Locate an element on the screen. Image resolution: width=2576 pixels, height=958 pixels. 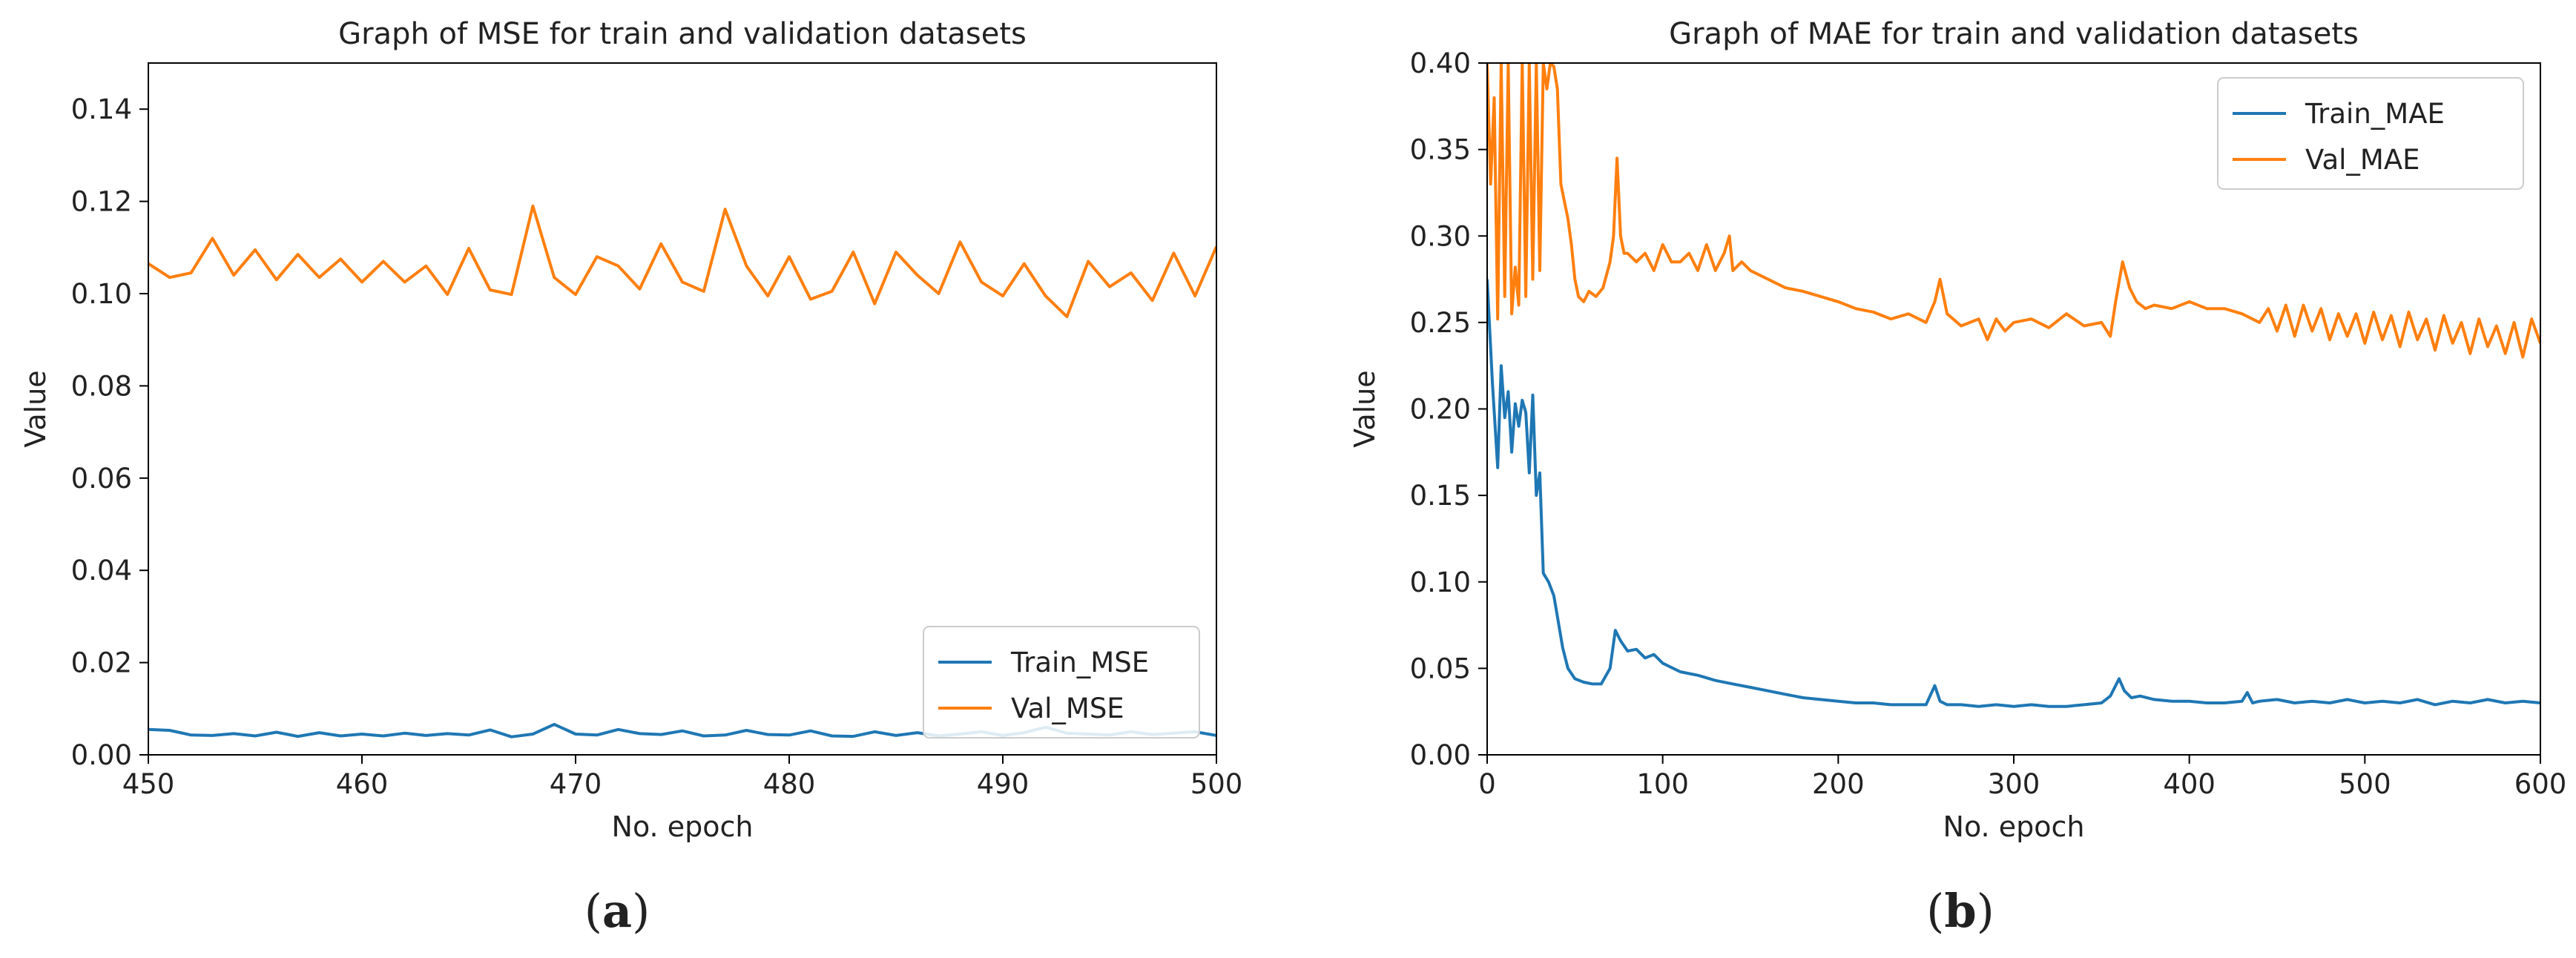
x-tick-label: 100 is located at coordinates (1662, 784).